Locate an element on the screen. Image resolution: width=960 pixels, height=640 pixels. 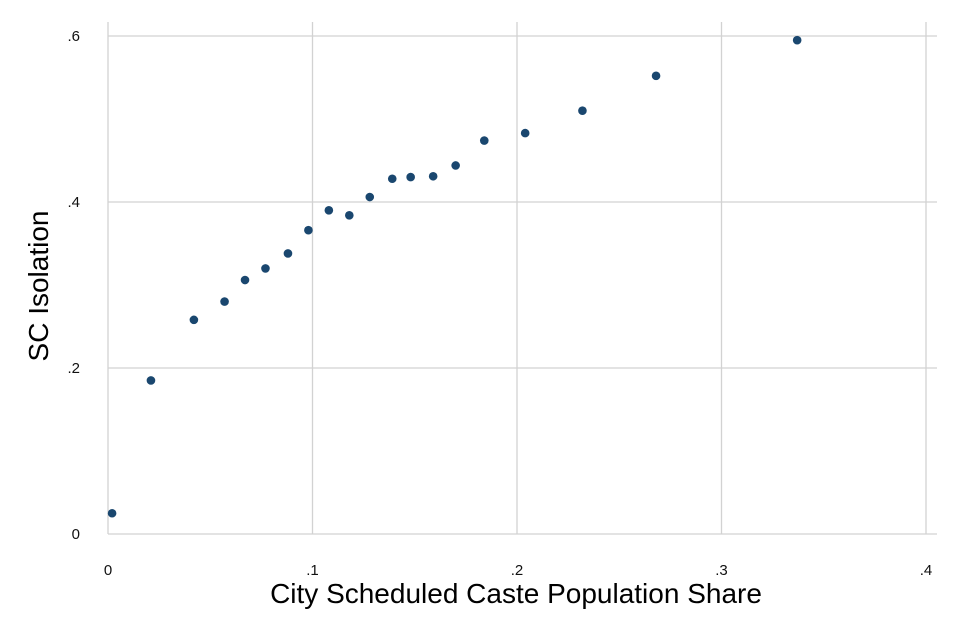
x-tick-label: .2 is located at coordinates (517, 570).